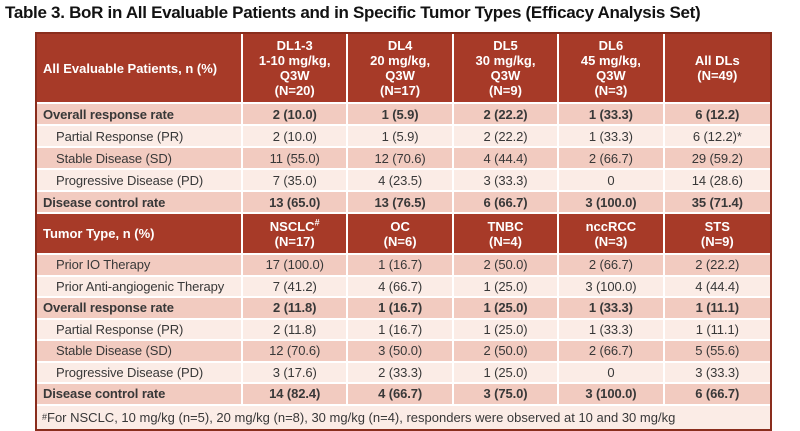  Describe the element at coordinates (296, 265) in the screenshot. I see `data-cell: 17 (100.0)` at that location.